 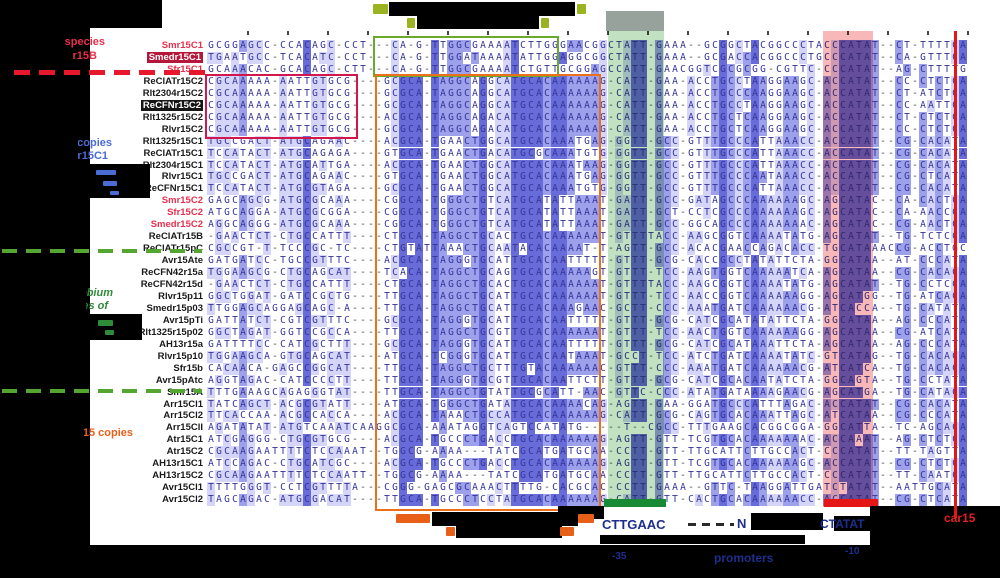 What do you see at coordinates (184, 428) in the screenshot?
I see `row-label: Arr15ClI` at bounding box center [184, 428].